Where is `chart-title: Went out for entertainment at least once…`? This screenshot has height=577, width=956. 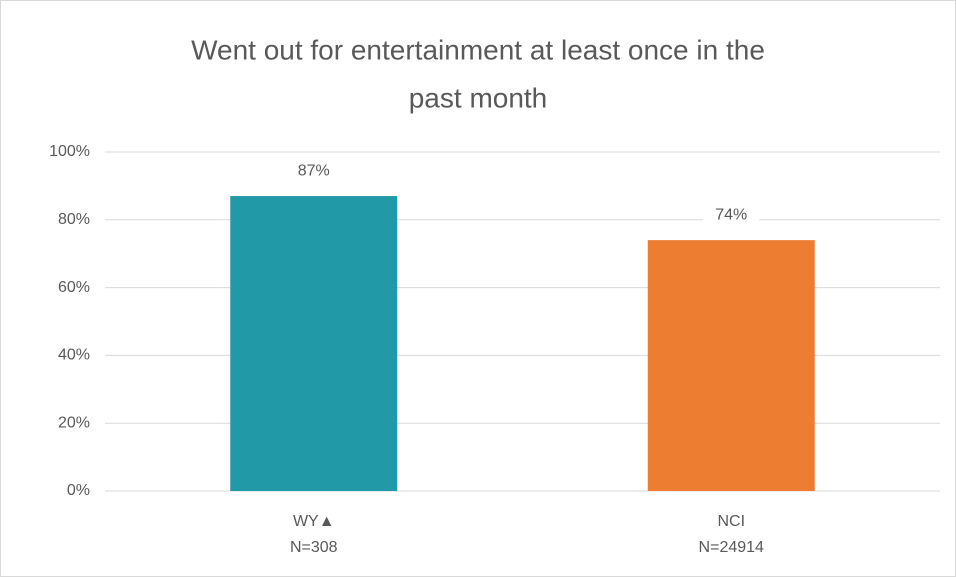
chart-title: Went out for entertainment at least once… is located at coordinates (478, 49).